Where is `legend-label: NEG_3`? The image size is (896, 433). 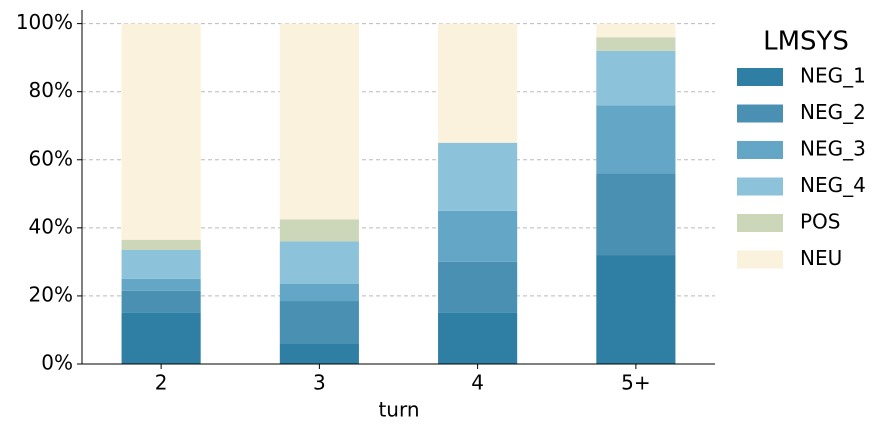 legend-label: NEG_3 is located at coordinates (833, 149).